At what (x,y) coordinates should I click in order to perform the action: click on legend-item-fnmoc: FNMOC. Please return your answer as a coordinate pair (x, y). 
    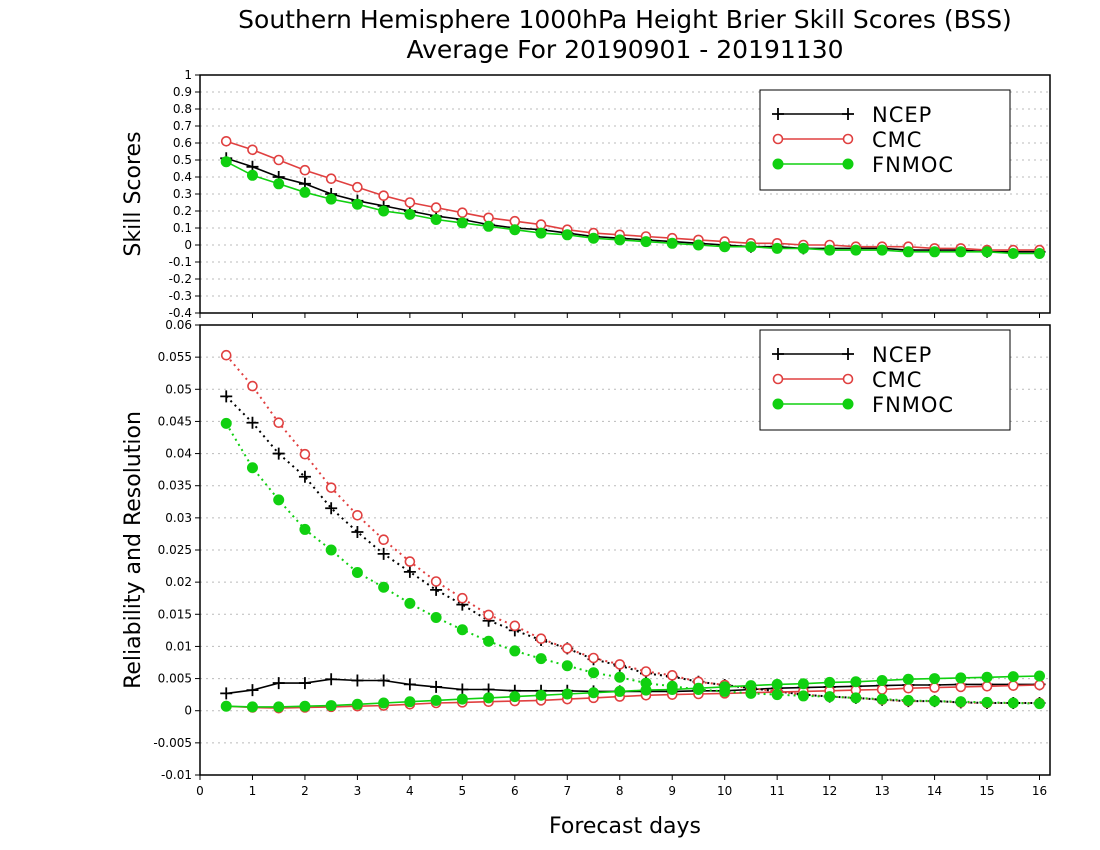
    Looking at the image, I should click on (863, 165).